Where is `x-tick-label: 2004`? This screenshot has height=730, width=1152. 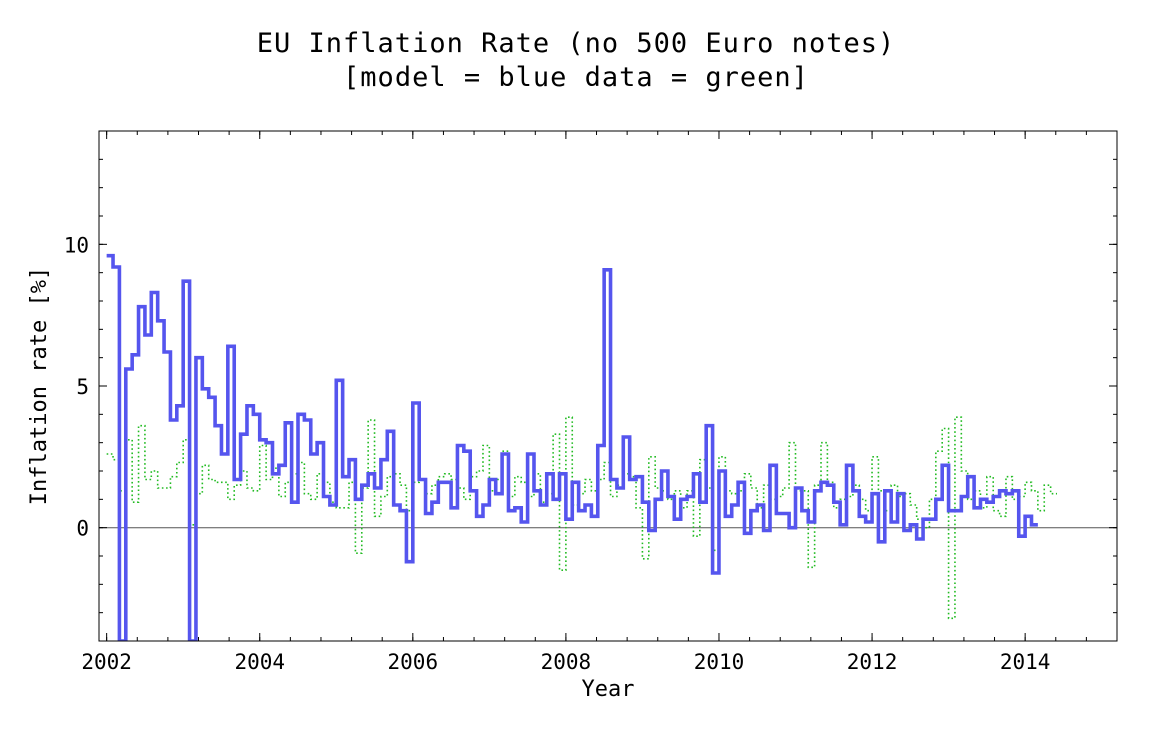
x-tick-label: 2004 is located at coordinates (259, 662).